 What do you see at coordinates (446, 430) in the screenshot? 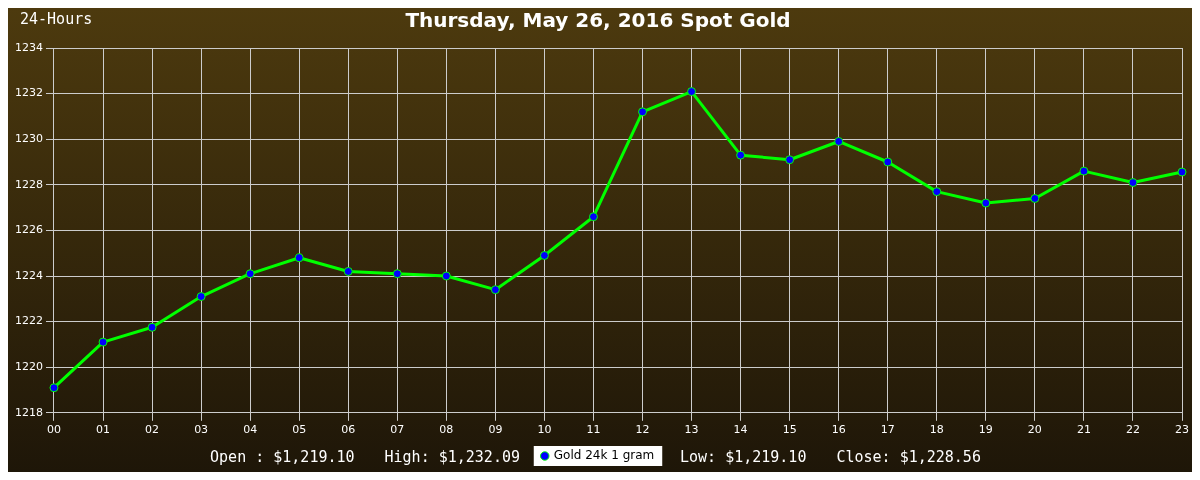
I see `x-tick-label: 08` at bounding box center [446, 430].